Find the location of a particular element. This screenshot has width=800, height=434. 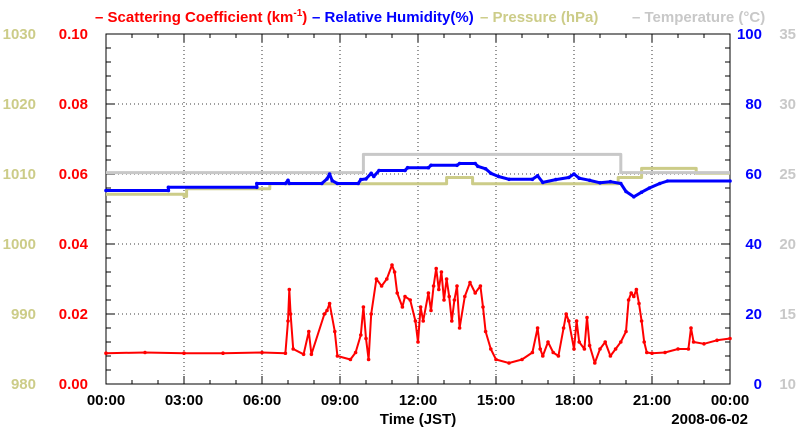

temperature-tick-label: 10 is located at coordinates (787, 384).